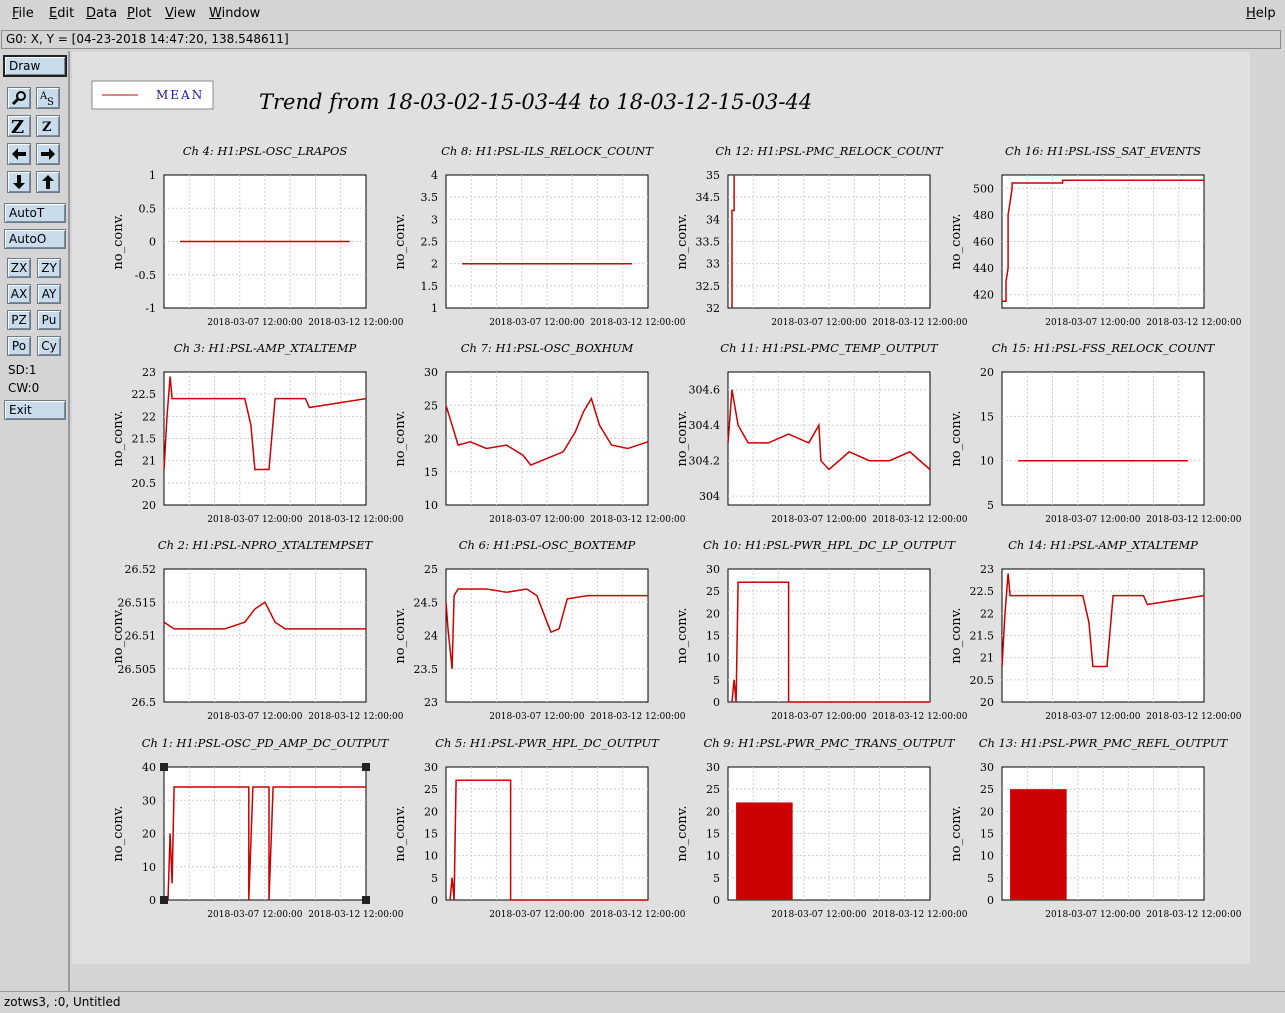 The height and width of the screenshot is (1013, 1285). I want to click on draw-button: Draw, so click(35, 66).